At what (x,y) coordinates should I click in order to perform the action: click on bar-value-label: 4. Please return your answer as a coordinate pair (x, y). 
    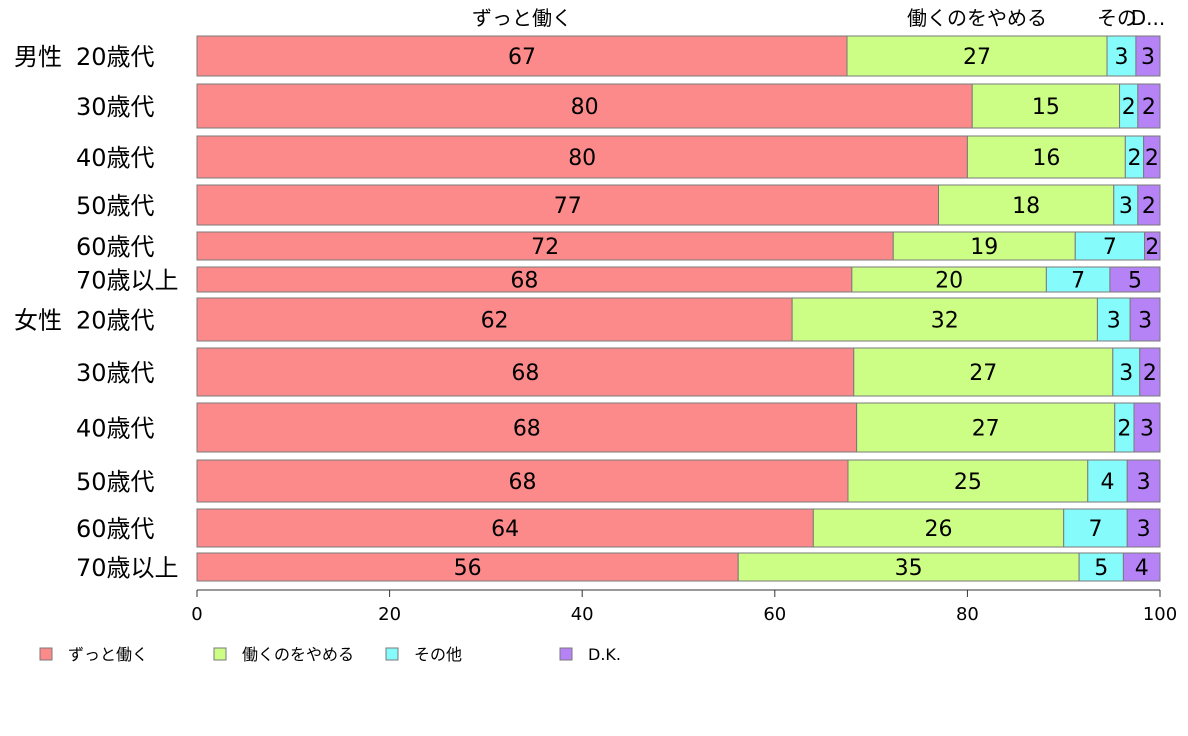
    Looking at the image, I should click on (1108, 482).